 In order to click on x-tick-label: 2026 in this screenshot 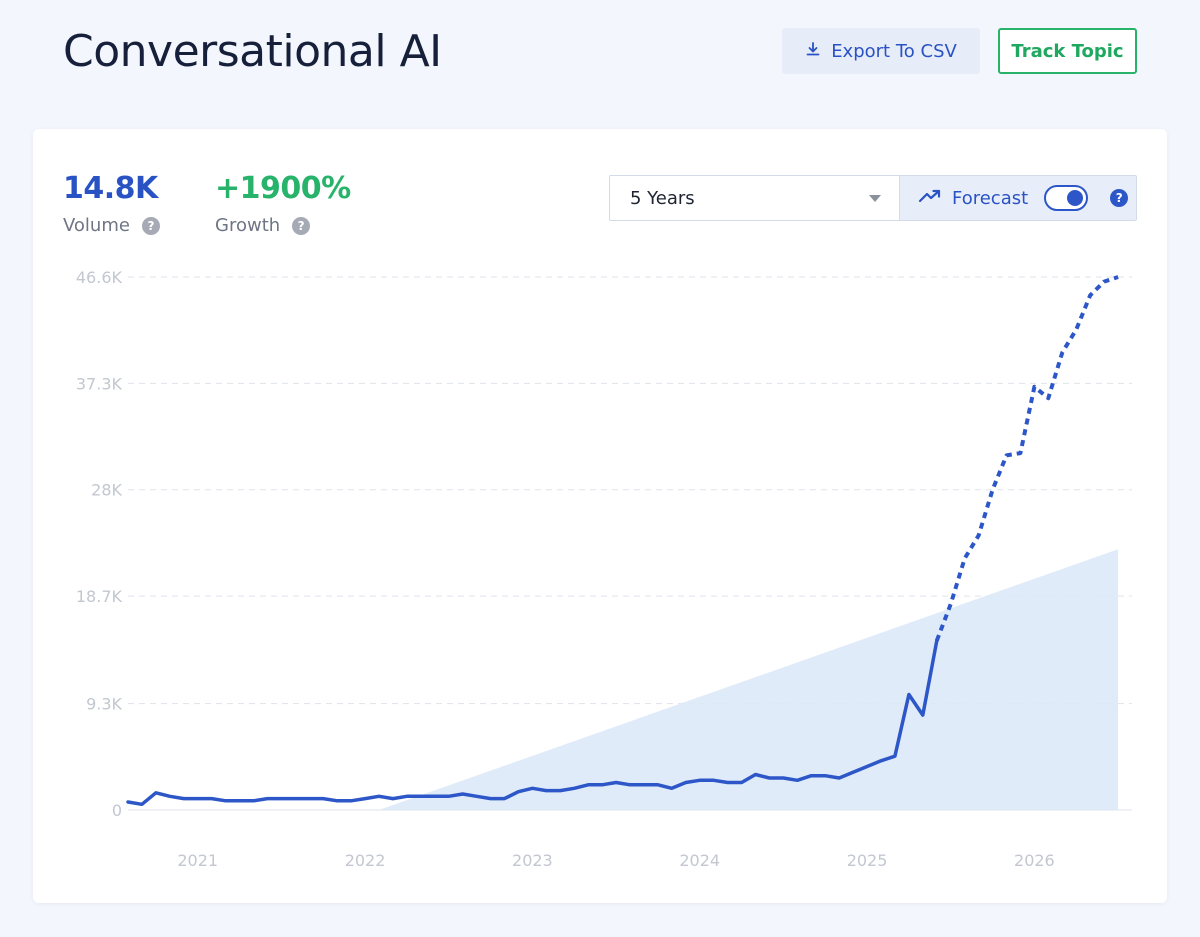, I will do `click(1034, 860)`.